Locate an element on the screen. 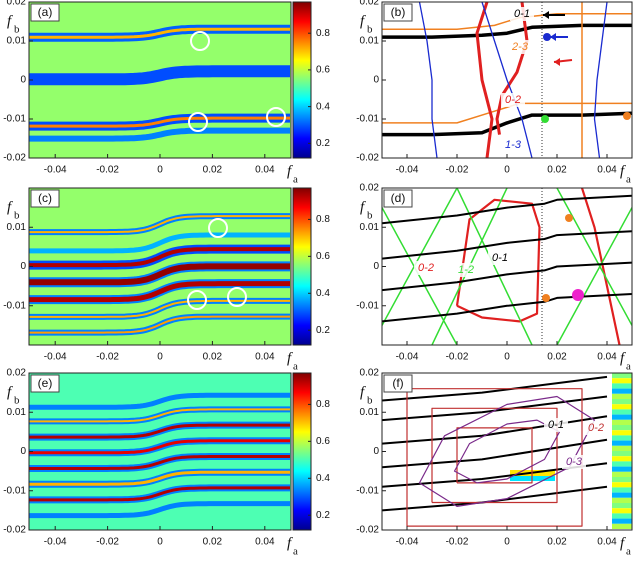 This screenshot has width=634, height=563. panel-label: (a) is located at coordinates (45, 12).